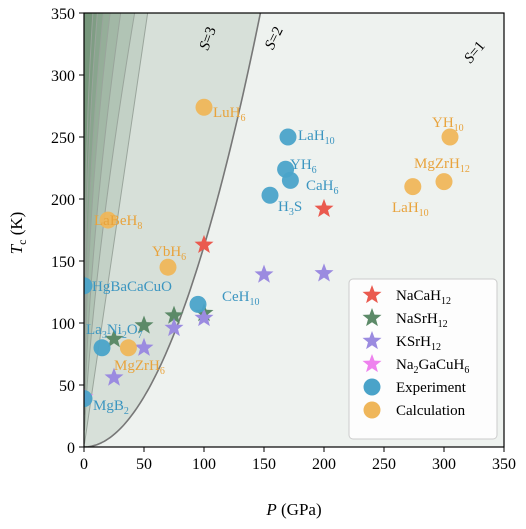 This screenshot has height=529, width=526. Describe the element at coordinates (432, 366) in the screenshot. I see `legend-entry: Na2GaCuH6` at that location.